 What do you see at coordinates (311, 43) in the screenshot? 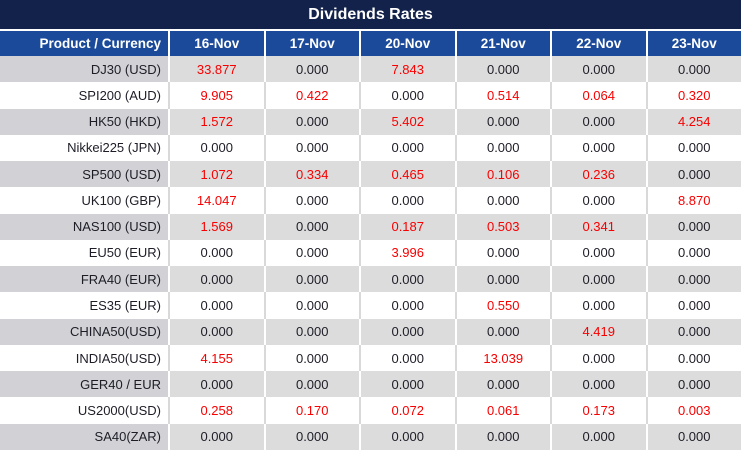
I see `column-header-date-2: 17-Nov` at bounding box center [311, 43].